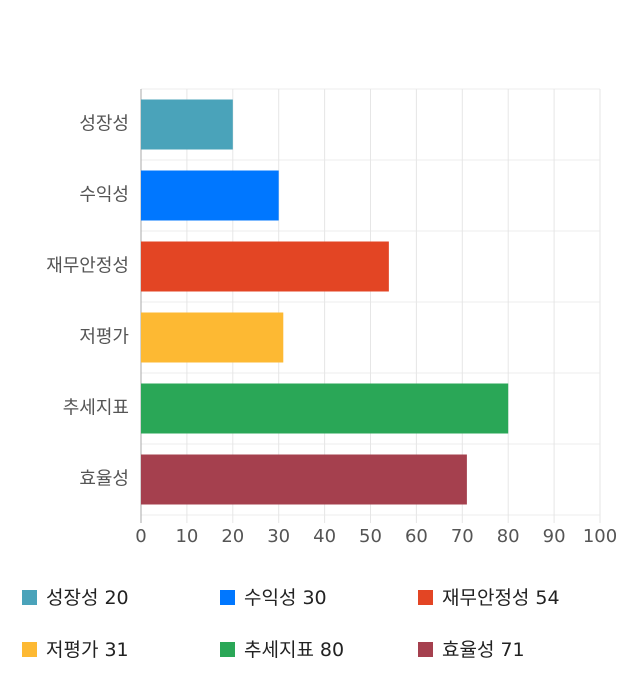  I want to click on x-tick-label: 100, so click(600, 536).